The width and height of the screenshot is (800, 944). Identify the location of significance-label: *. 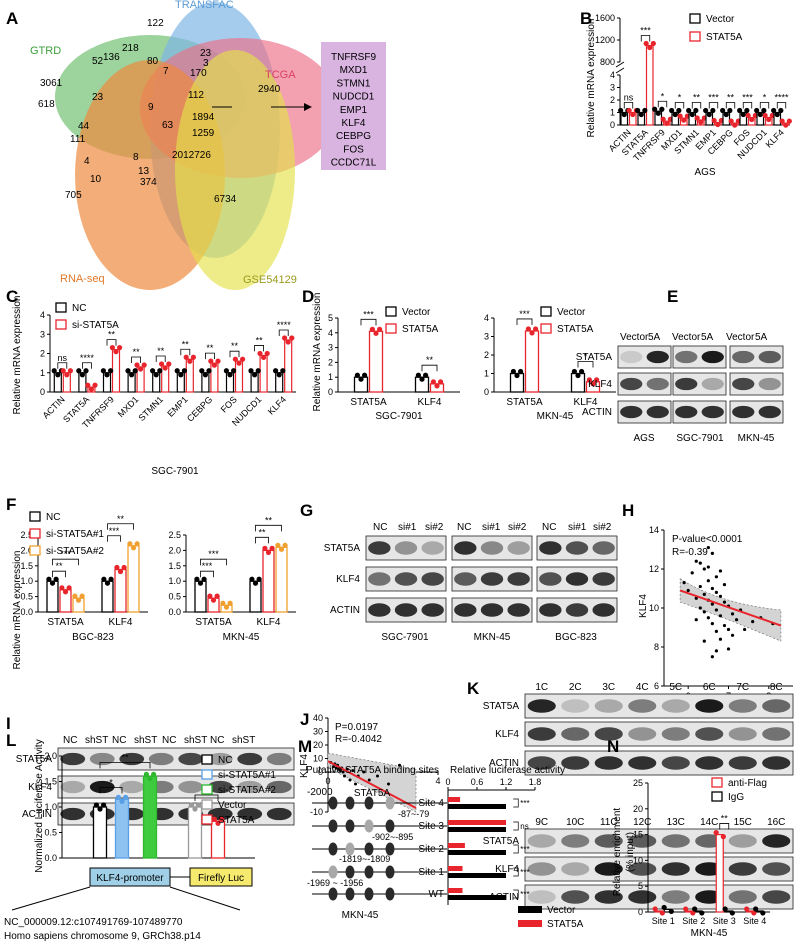
(680, 98).